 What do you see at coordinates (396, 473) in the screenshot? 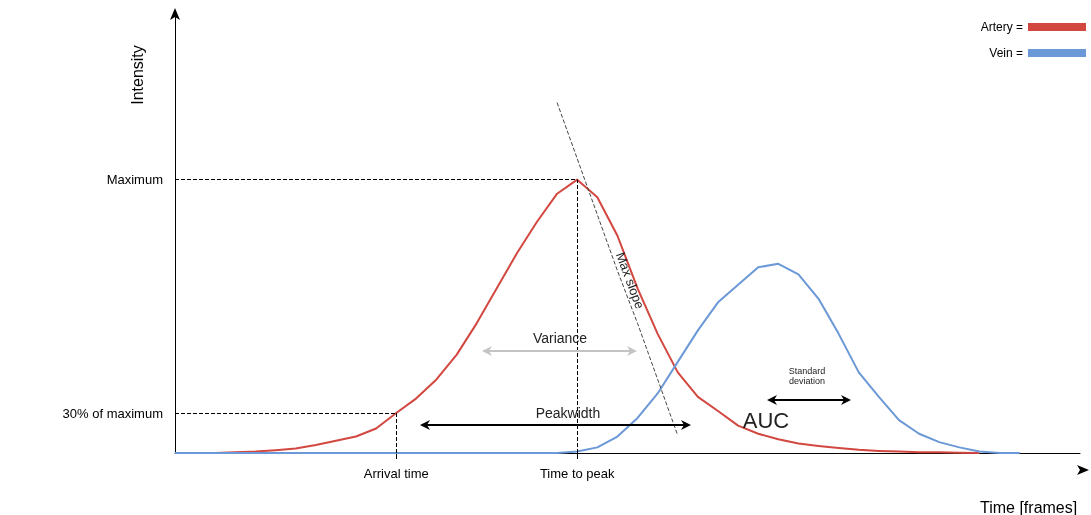
I see `x-tick-label: Arrival time` at bounding box center [396, 473].